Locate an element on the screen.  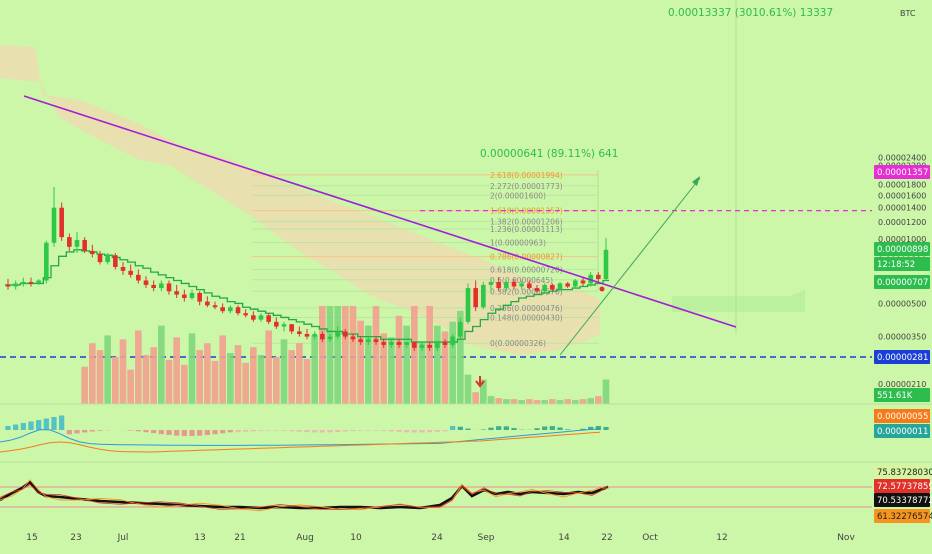
rsi-badge: 61.32276574 is located at coordinates (904, 517).